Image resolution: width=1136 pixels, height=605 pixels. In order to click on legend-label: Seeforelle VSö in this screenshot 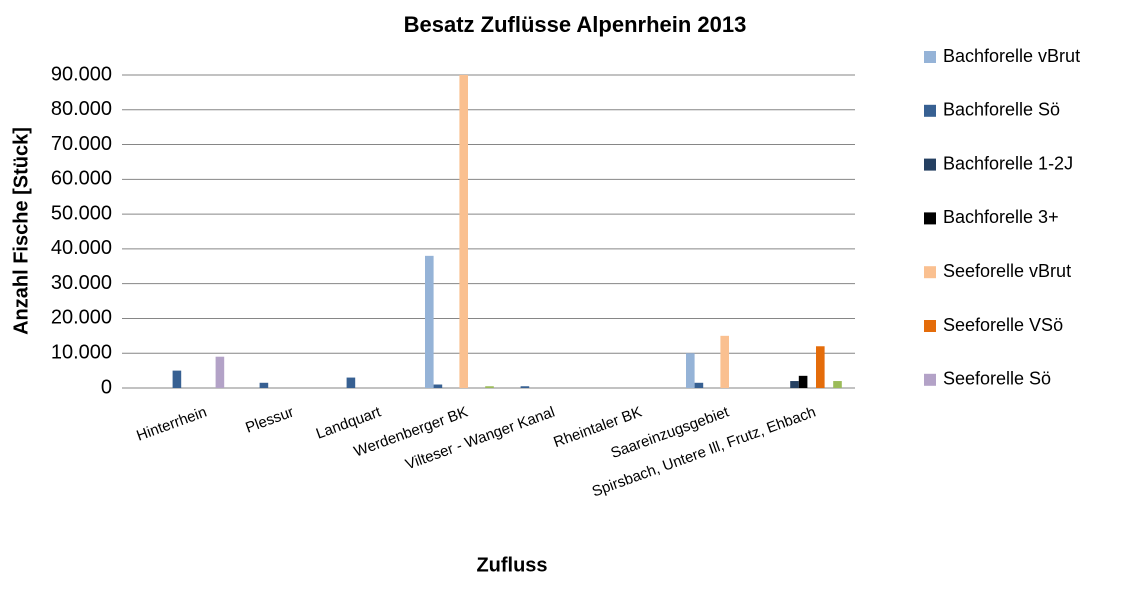, I will do `click(1003, 325)`.